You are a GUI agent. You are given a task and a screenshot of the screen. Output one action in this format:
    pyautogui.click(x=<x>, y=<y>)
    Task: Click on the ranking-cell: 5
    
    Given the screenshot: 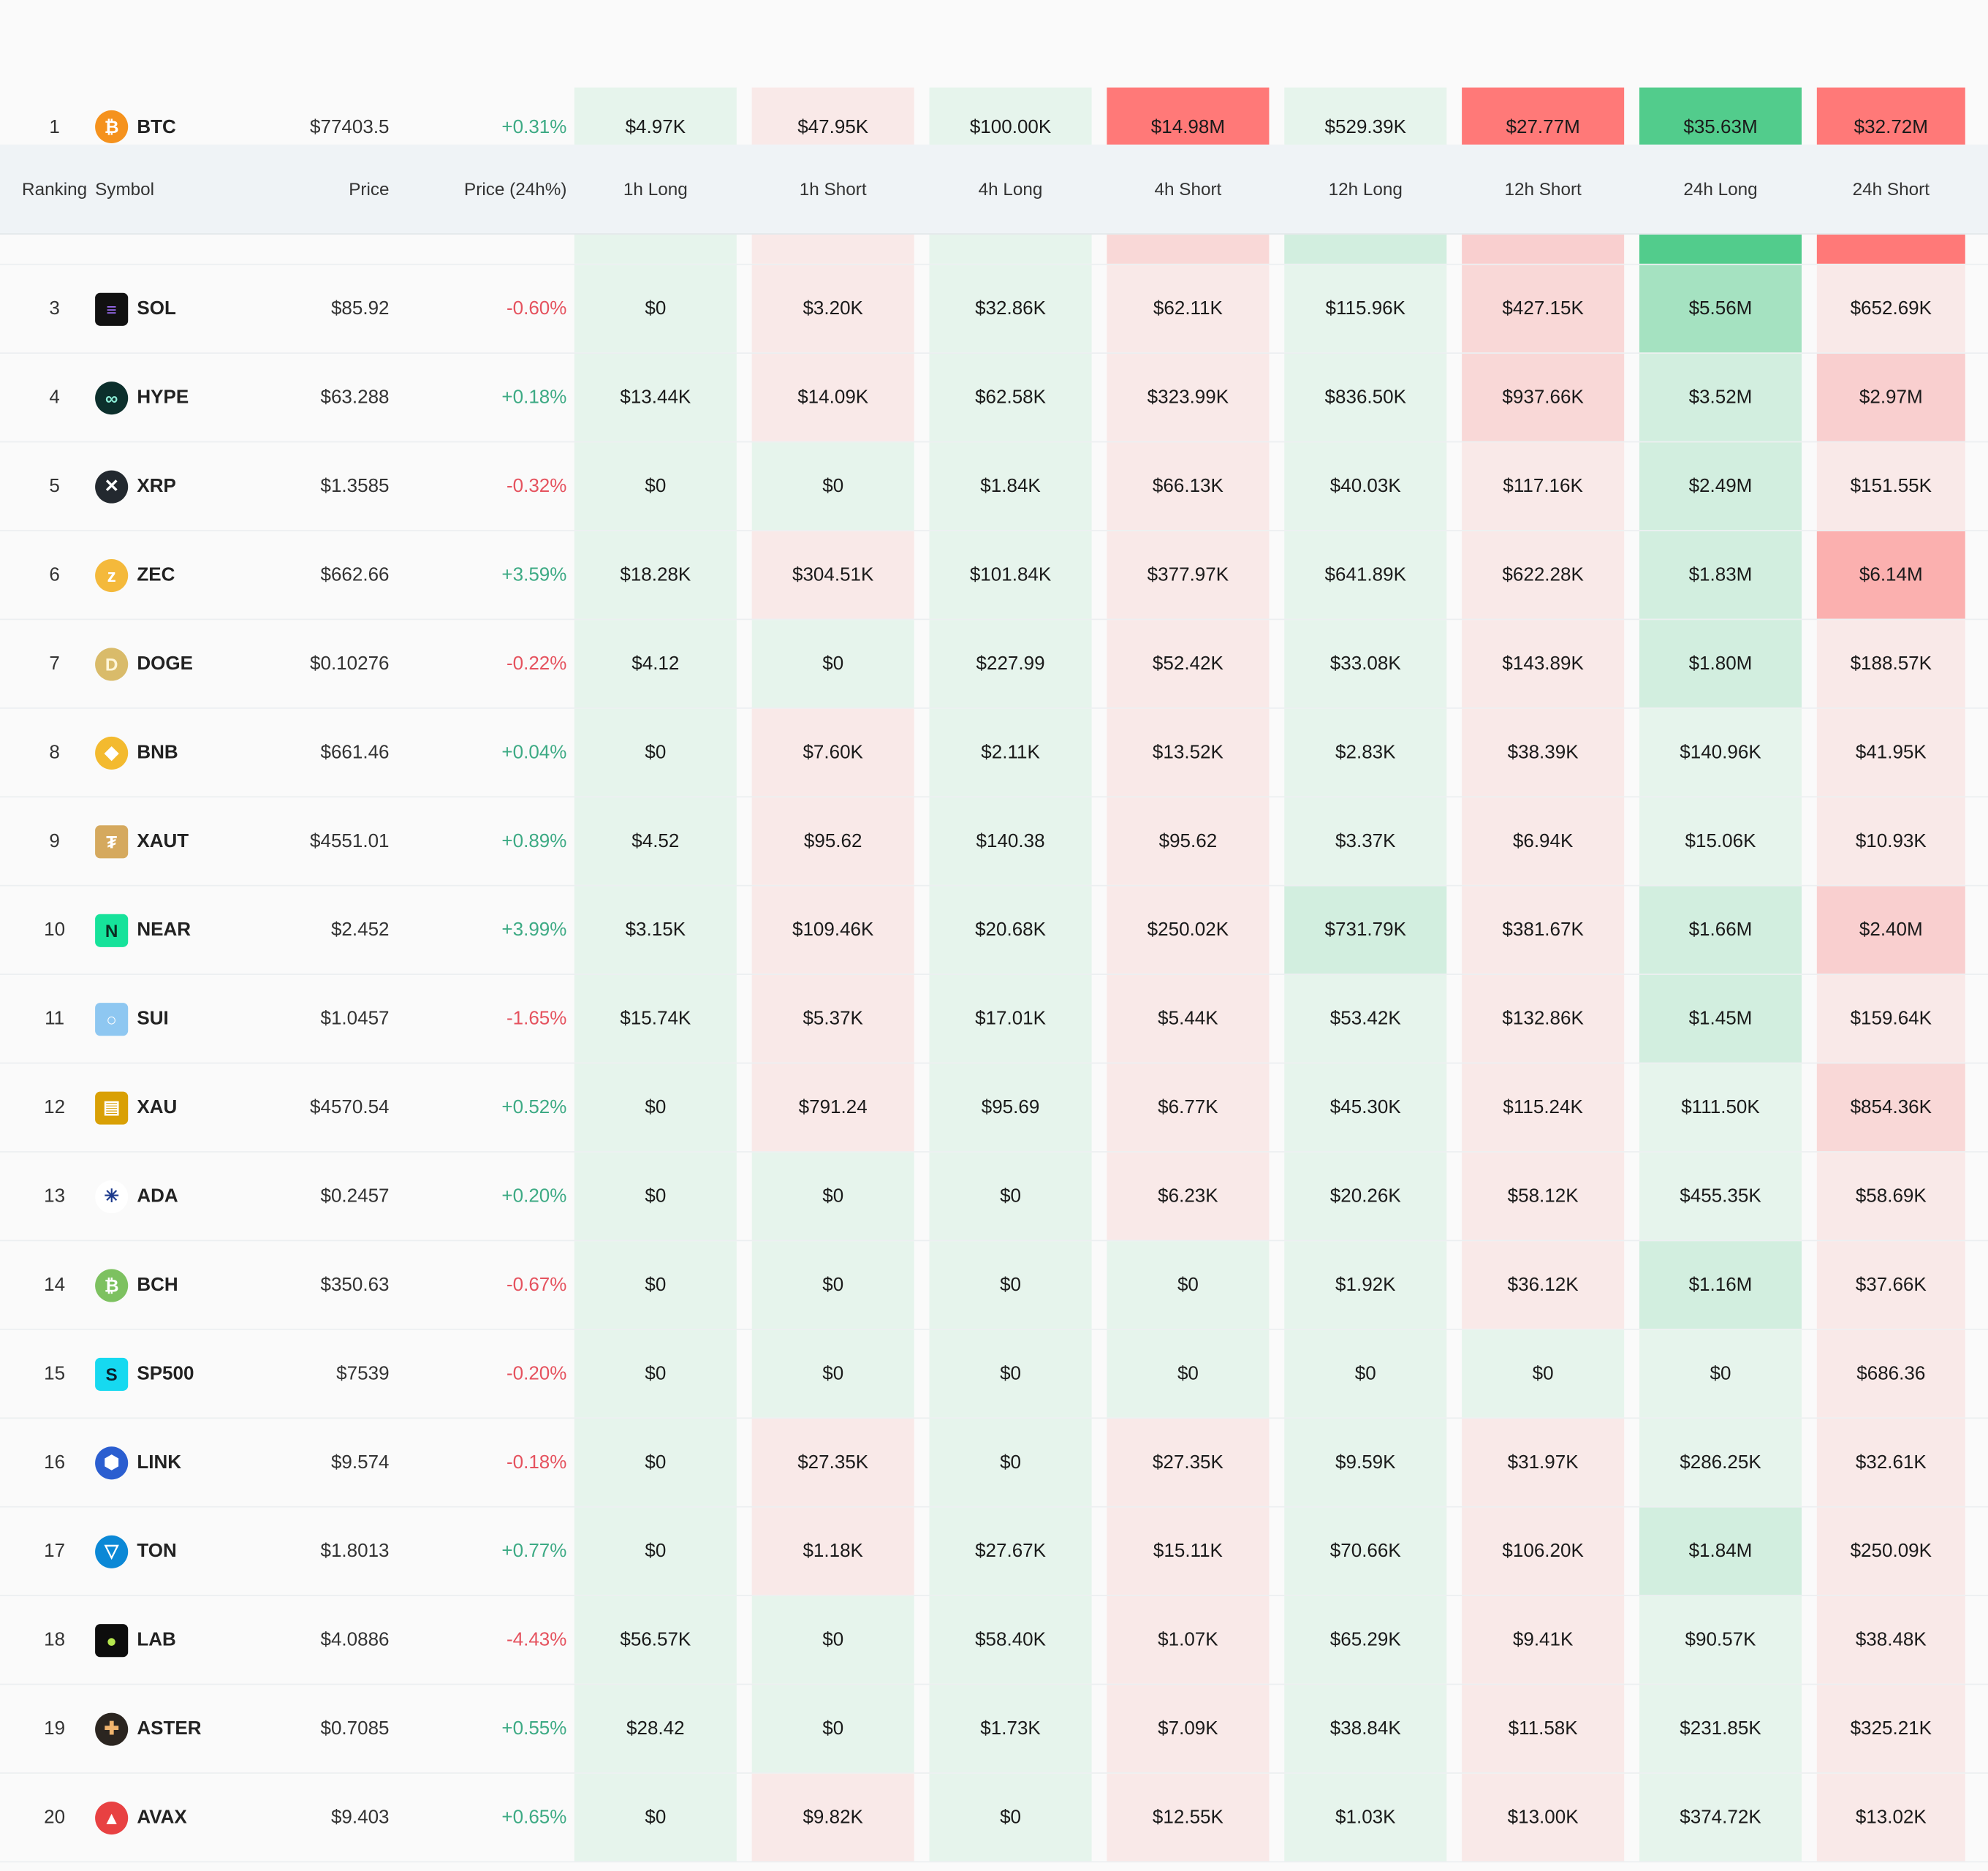 What is the action you would take?
    pyautogui.click(x=54, y=486)
    